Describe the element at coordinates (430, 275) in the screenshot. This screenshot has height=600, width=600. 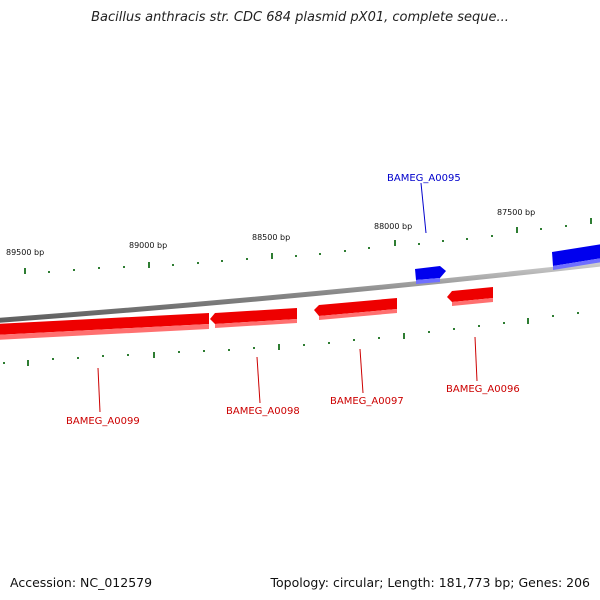
I see `gene-BAMEG_A0095` at that location.